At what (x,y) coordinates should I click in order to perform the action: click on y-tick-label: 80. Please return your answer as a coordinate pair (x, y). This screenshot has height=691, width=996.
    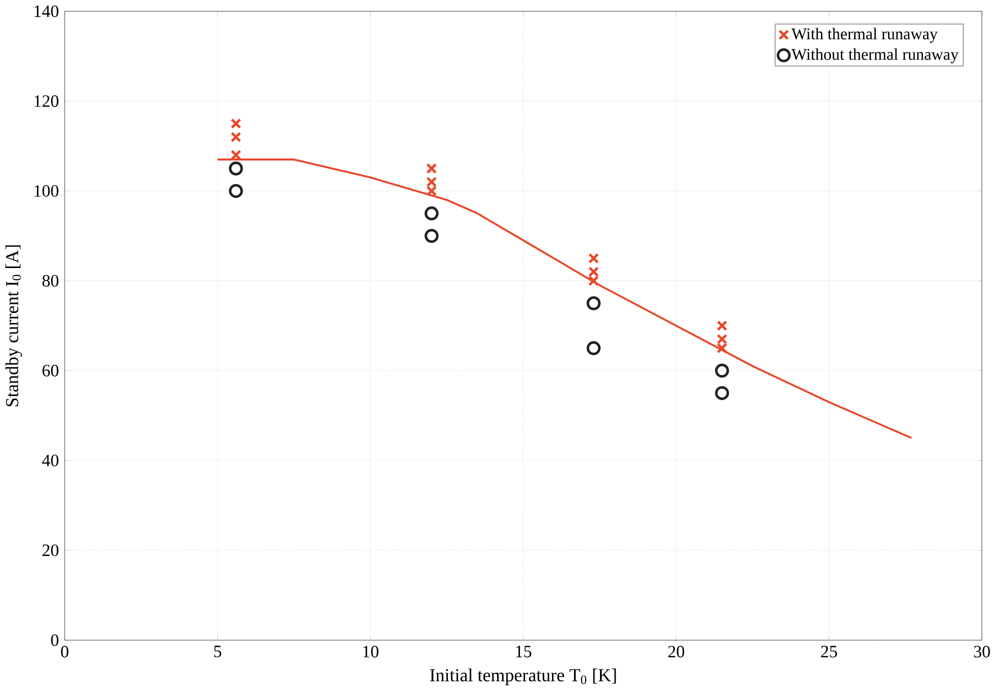
    Looking at the image, I should click on (50, 281).